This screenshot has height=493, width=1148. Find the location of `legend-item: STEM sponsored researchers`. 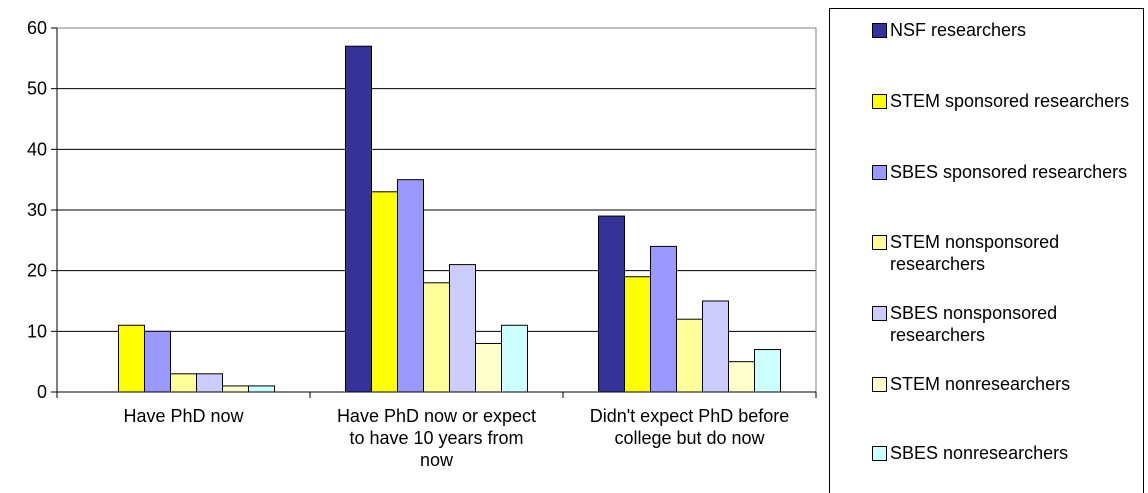

legend-item: STEM sponsored researchers is located at coordinates (1010, 101).